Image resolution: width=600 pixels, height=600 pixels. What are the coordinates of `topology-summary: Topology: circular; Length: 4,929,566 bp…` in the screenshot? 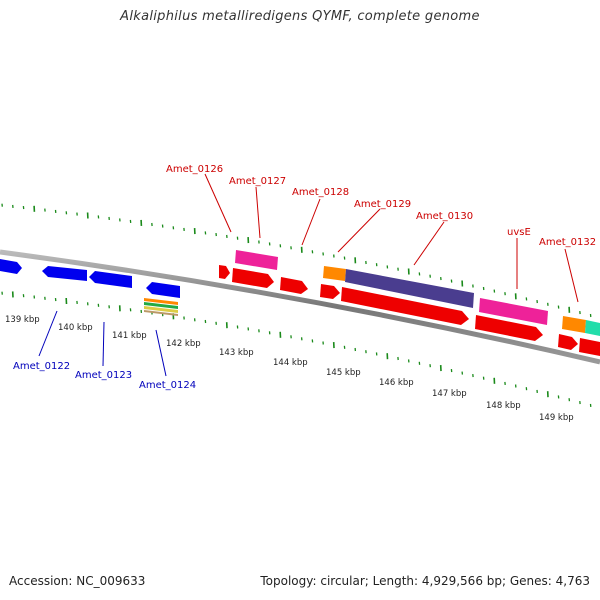 It's located at (425, 581).